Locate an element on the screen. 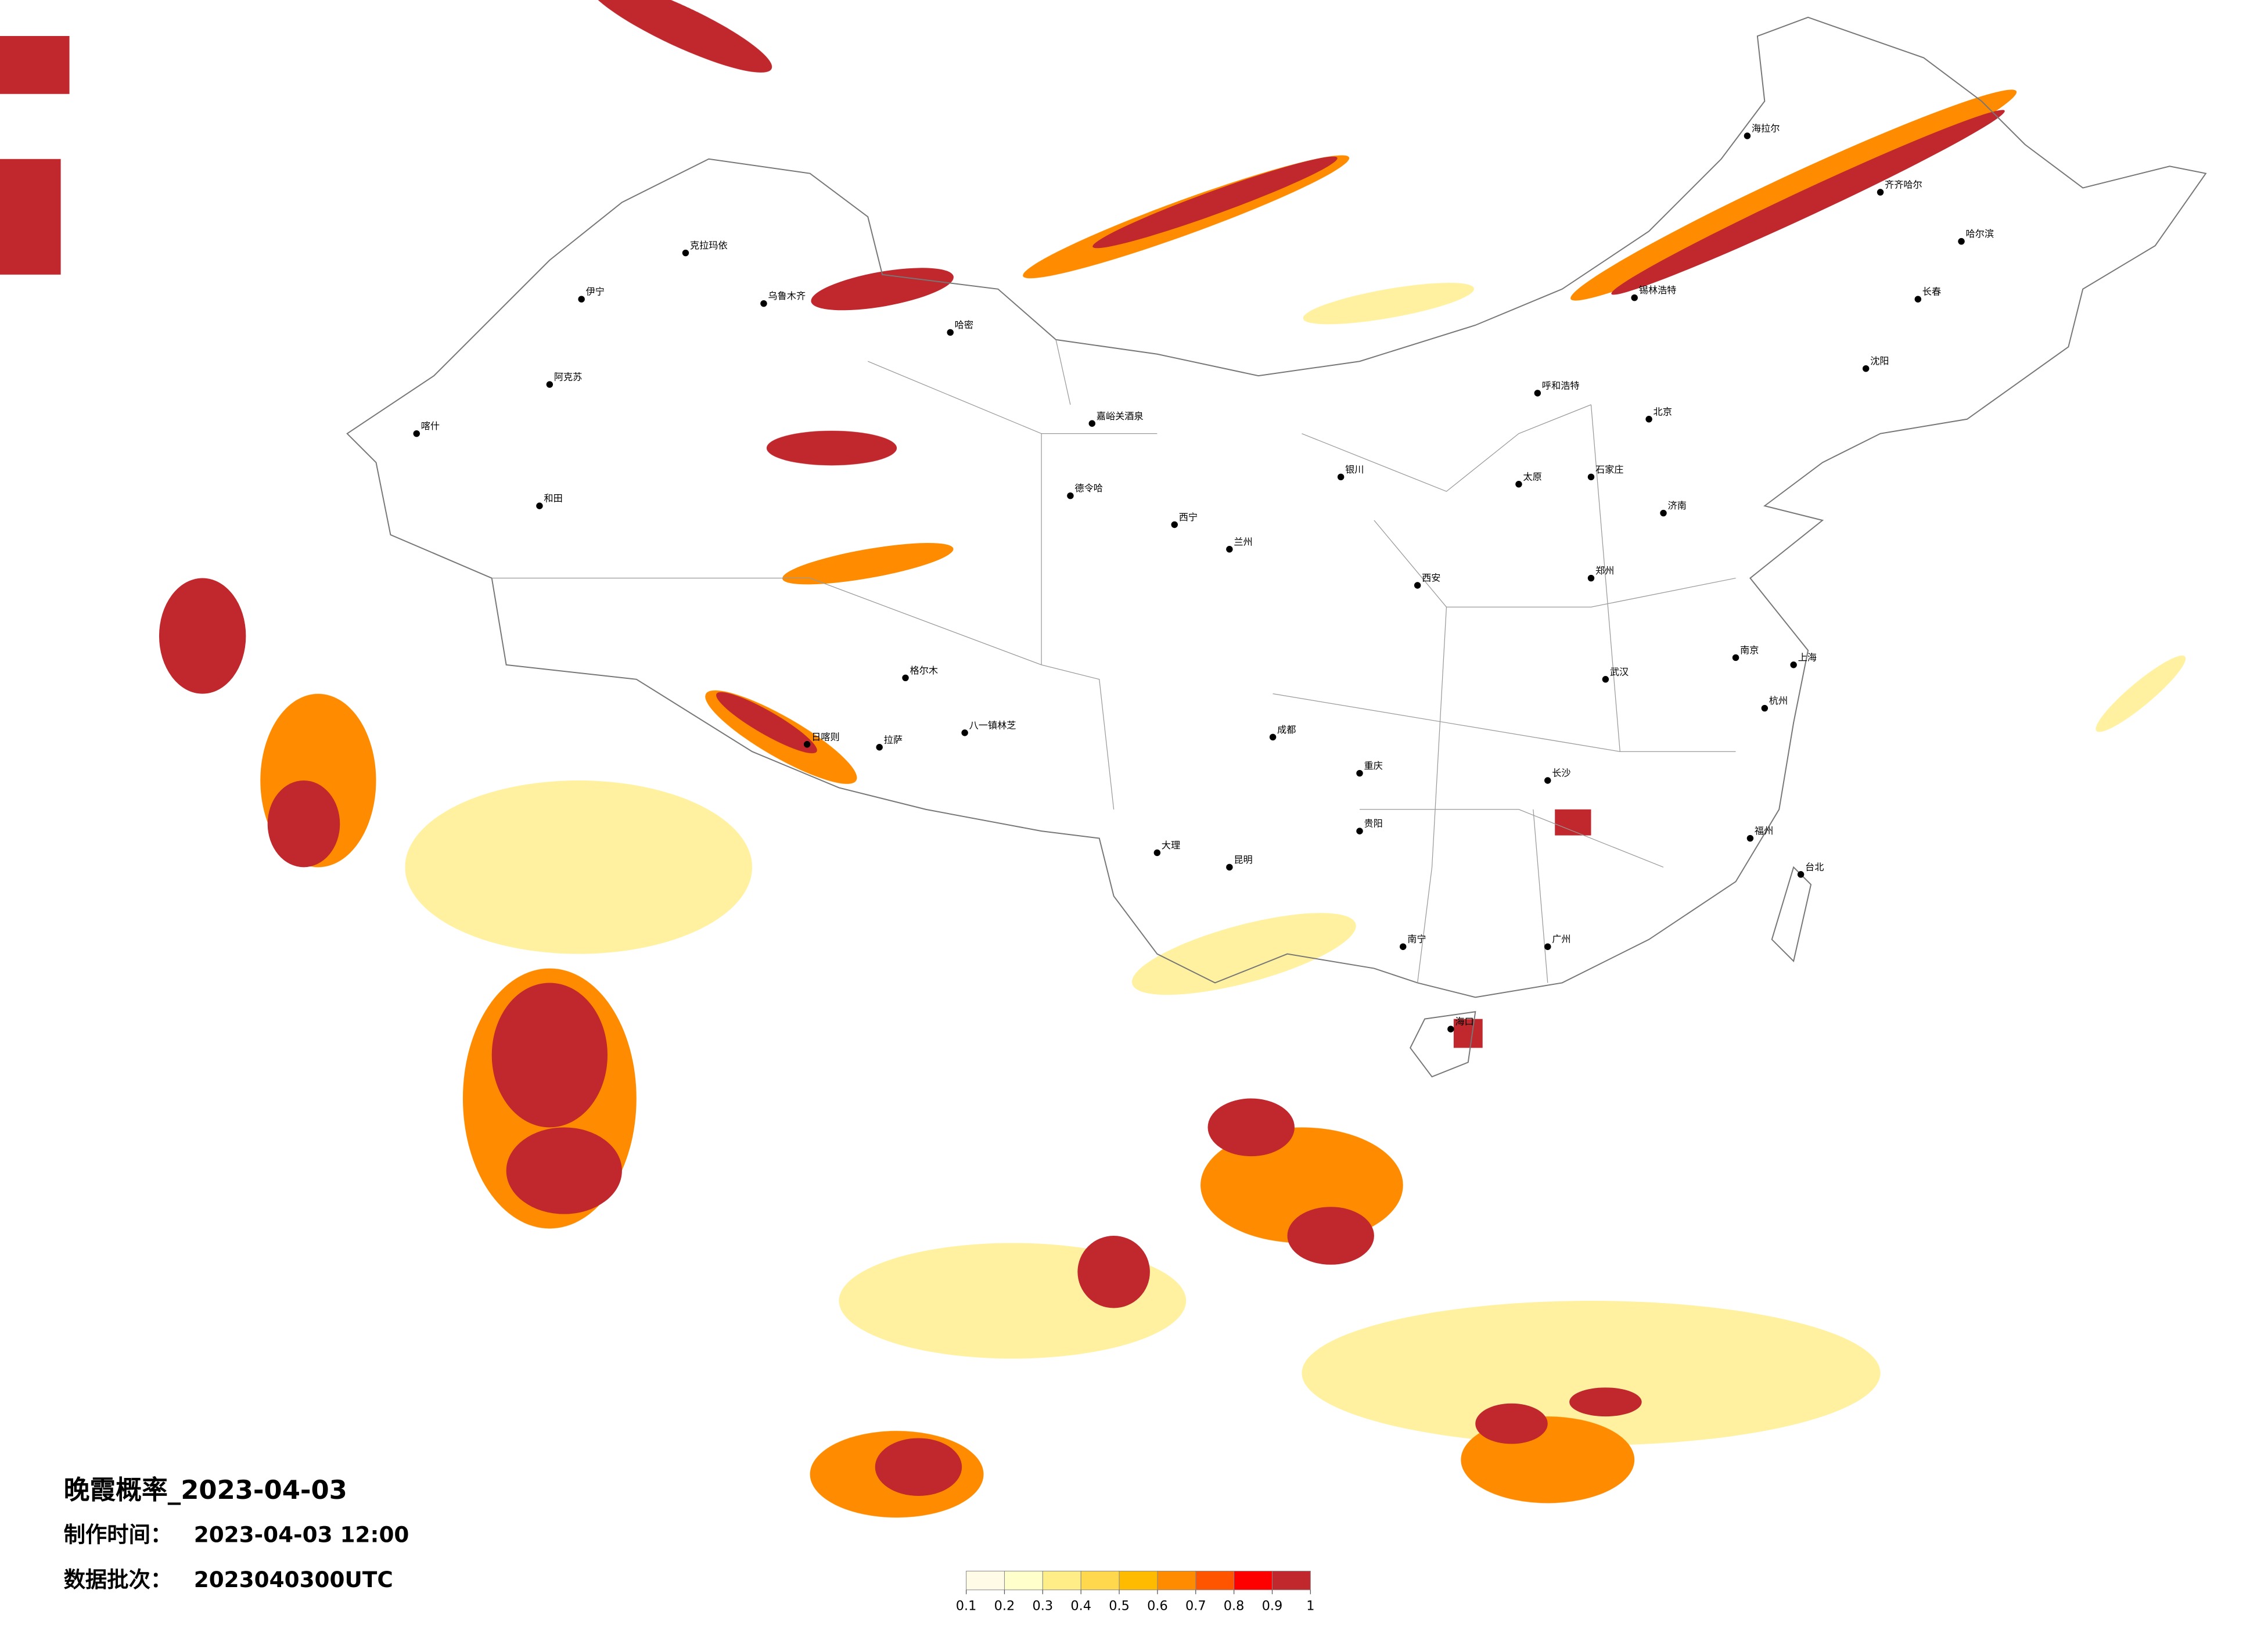 The image size is (2268, 1626). city-label: 长沙 is located at coordinates (1561, 773).